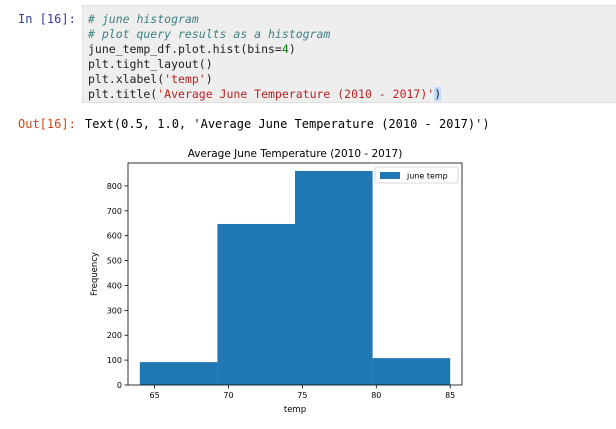 This screenshot has height=429, width=616. I want to click on code-line: june_temp_df.plot.hist(bins=4), so click(192, 49).